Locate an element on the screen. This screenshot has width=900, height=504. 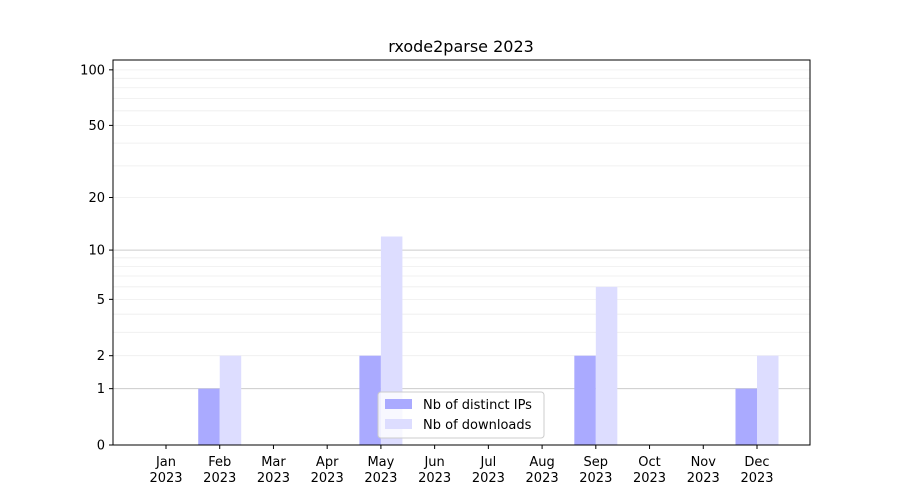
x-tick-label: Jun is located at coordinates (433, 462).